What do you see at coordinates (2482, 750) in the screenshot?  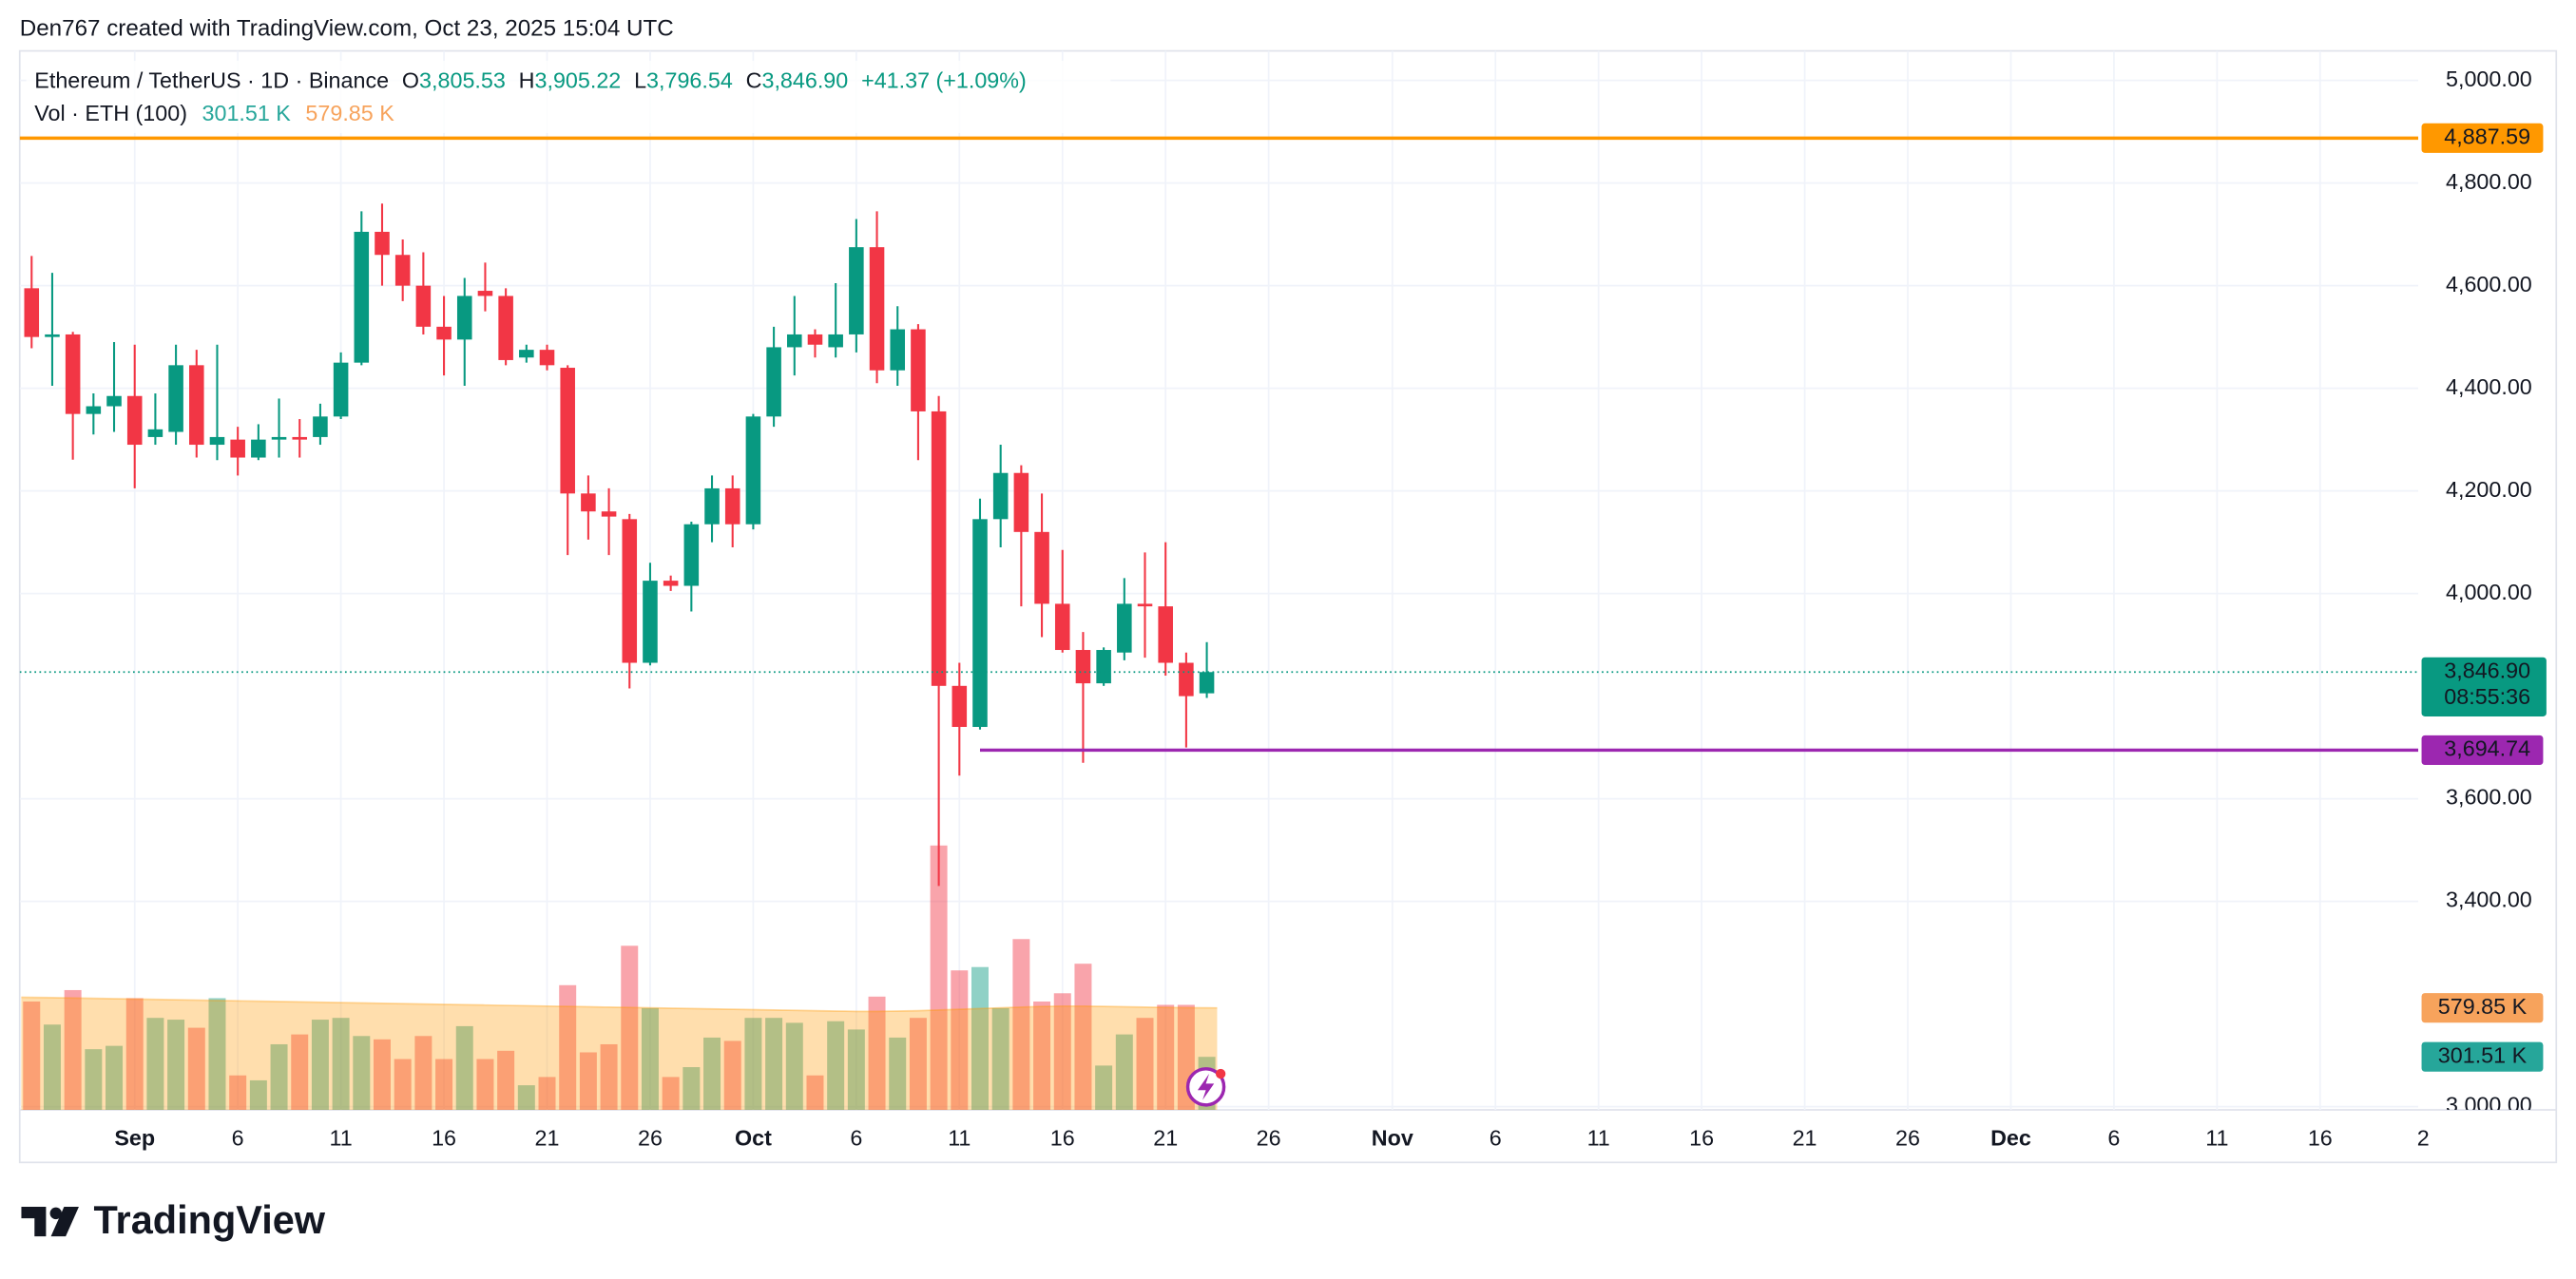 I see `level-badge` at bounding box center [2482, 750].